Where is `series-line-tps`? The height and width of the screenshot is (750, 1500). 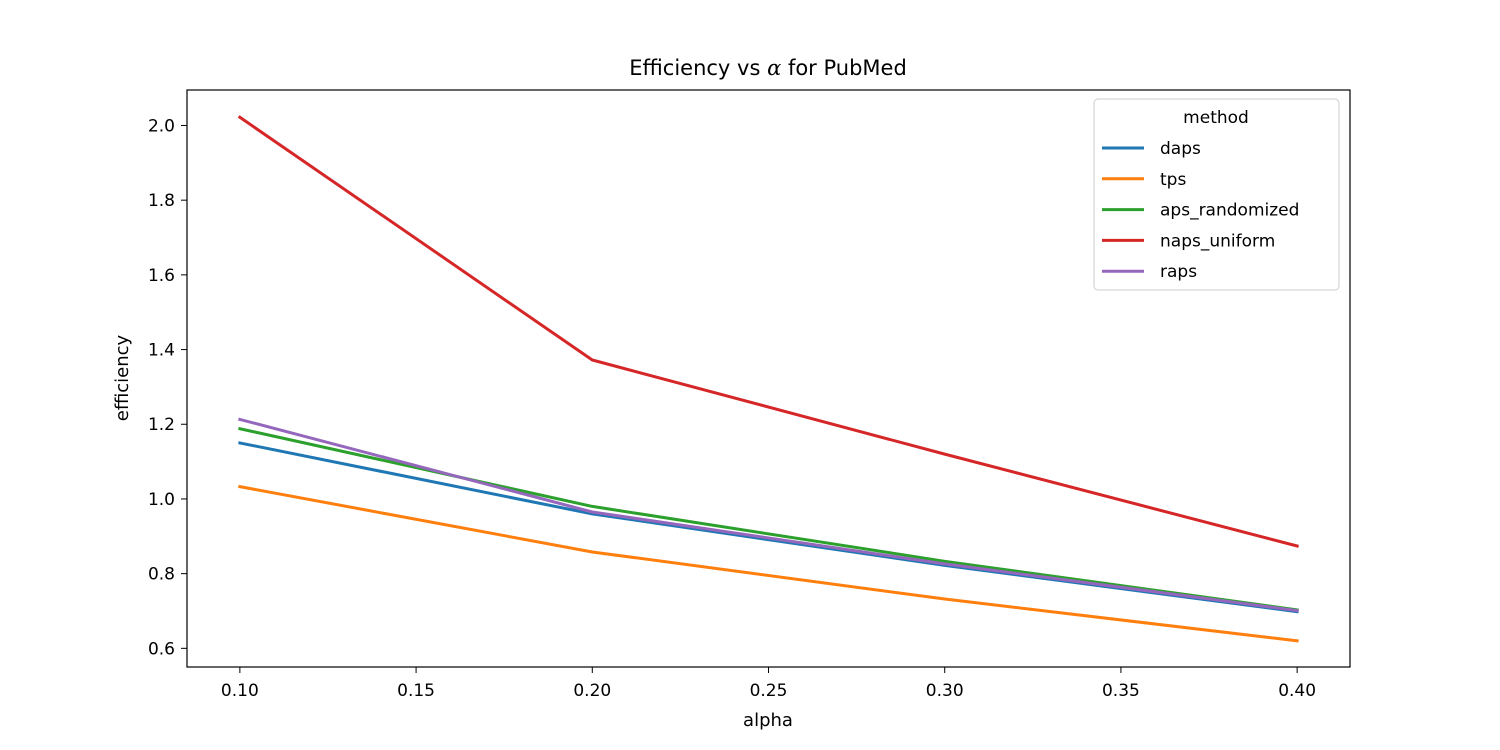
series-line-tps is located at coordinates (768, 563).